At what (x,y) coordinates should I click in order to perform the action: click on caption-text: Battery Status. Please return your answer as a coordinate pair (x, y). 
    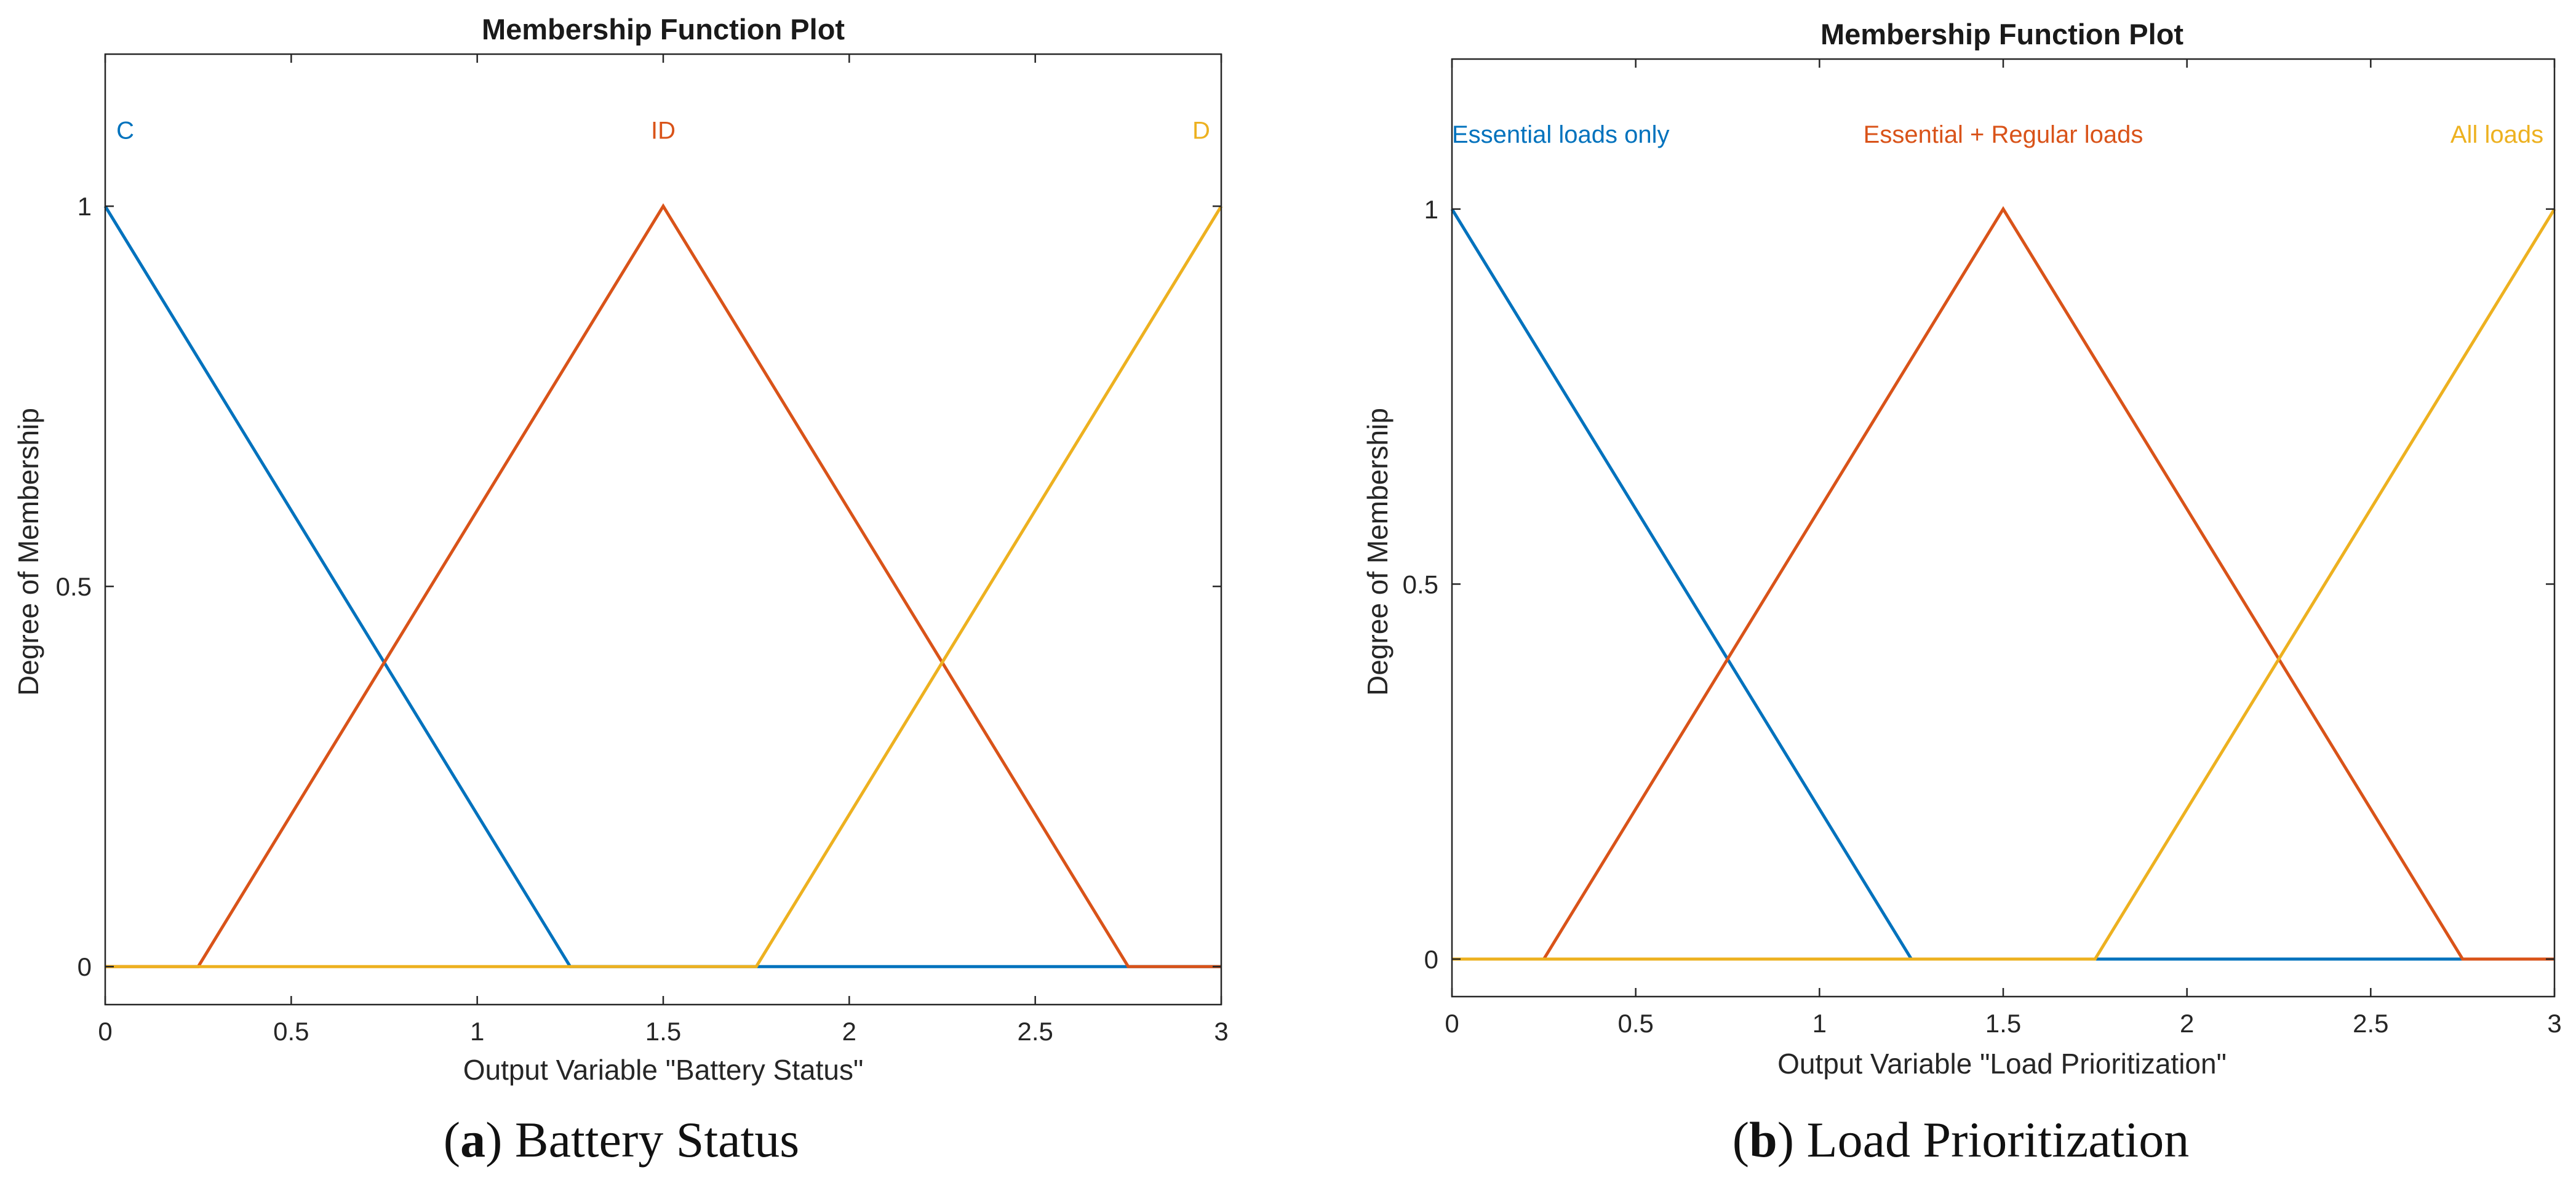
    Looking at the image, I should click on (657, 1140).